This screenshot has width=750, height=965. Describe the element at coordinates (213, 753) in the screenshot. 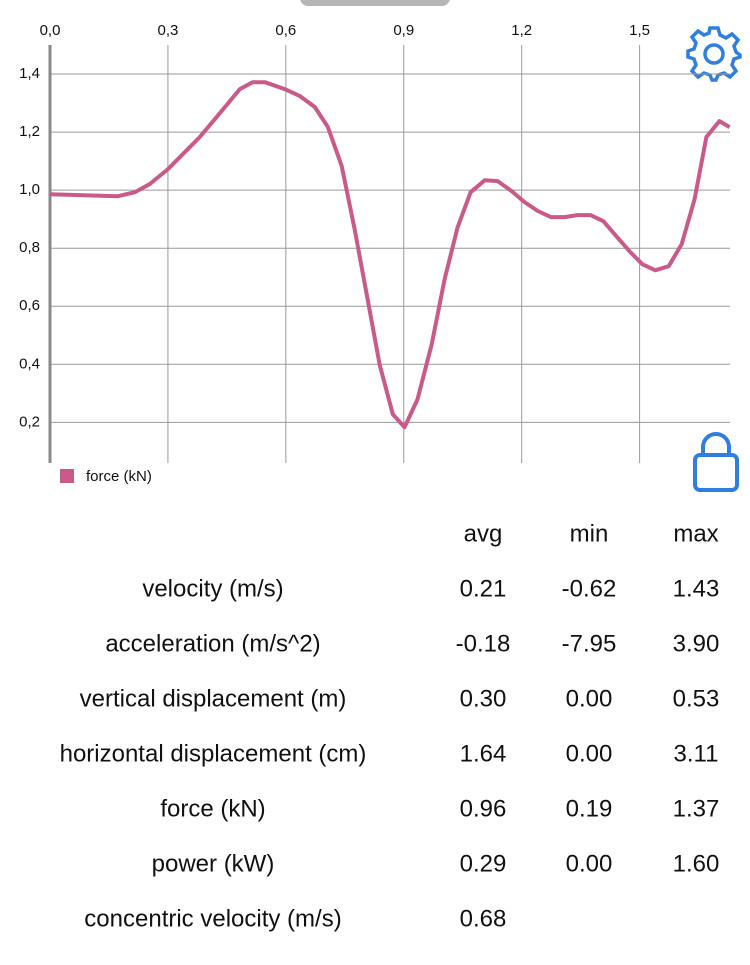

I see `row-label: horizontal displacement (cm)` at that location.